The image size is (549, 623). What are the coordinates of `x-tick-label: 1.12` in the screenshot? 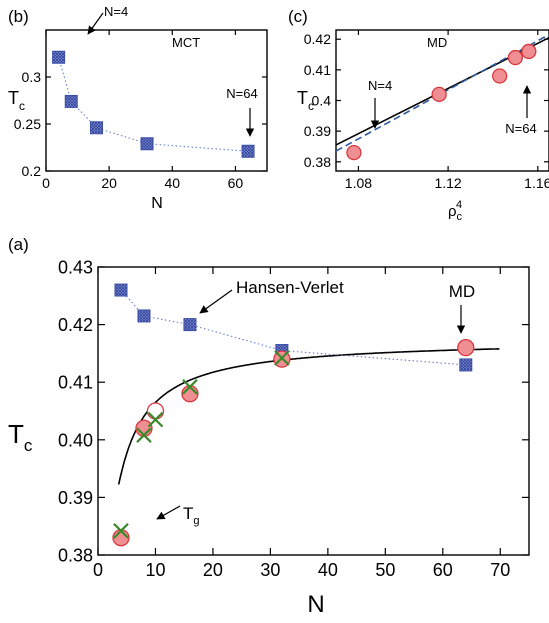 It's located at (447, 183).